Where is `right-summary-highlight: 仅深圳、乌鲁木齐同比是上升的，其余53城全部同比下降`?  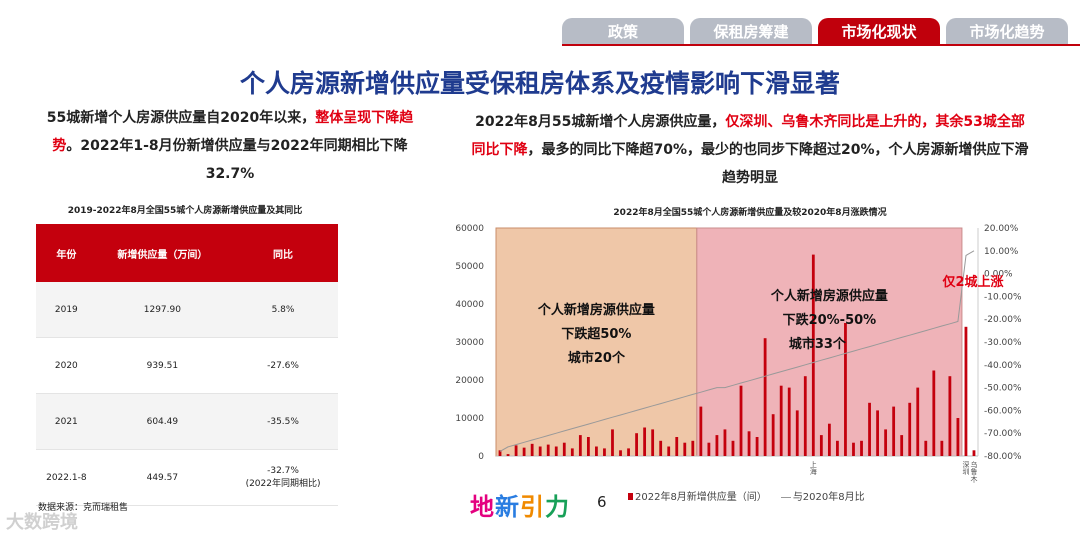
right-summary-highlight: 仅深圳、乌鲁木齐同比是上升的，其余53城全部同比下降 is located at coordinates (748, 136).